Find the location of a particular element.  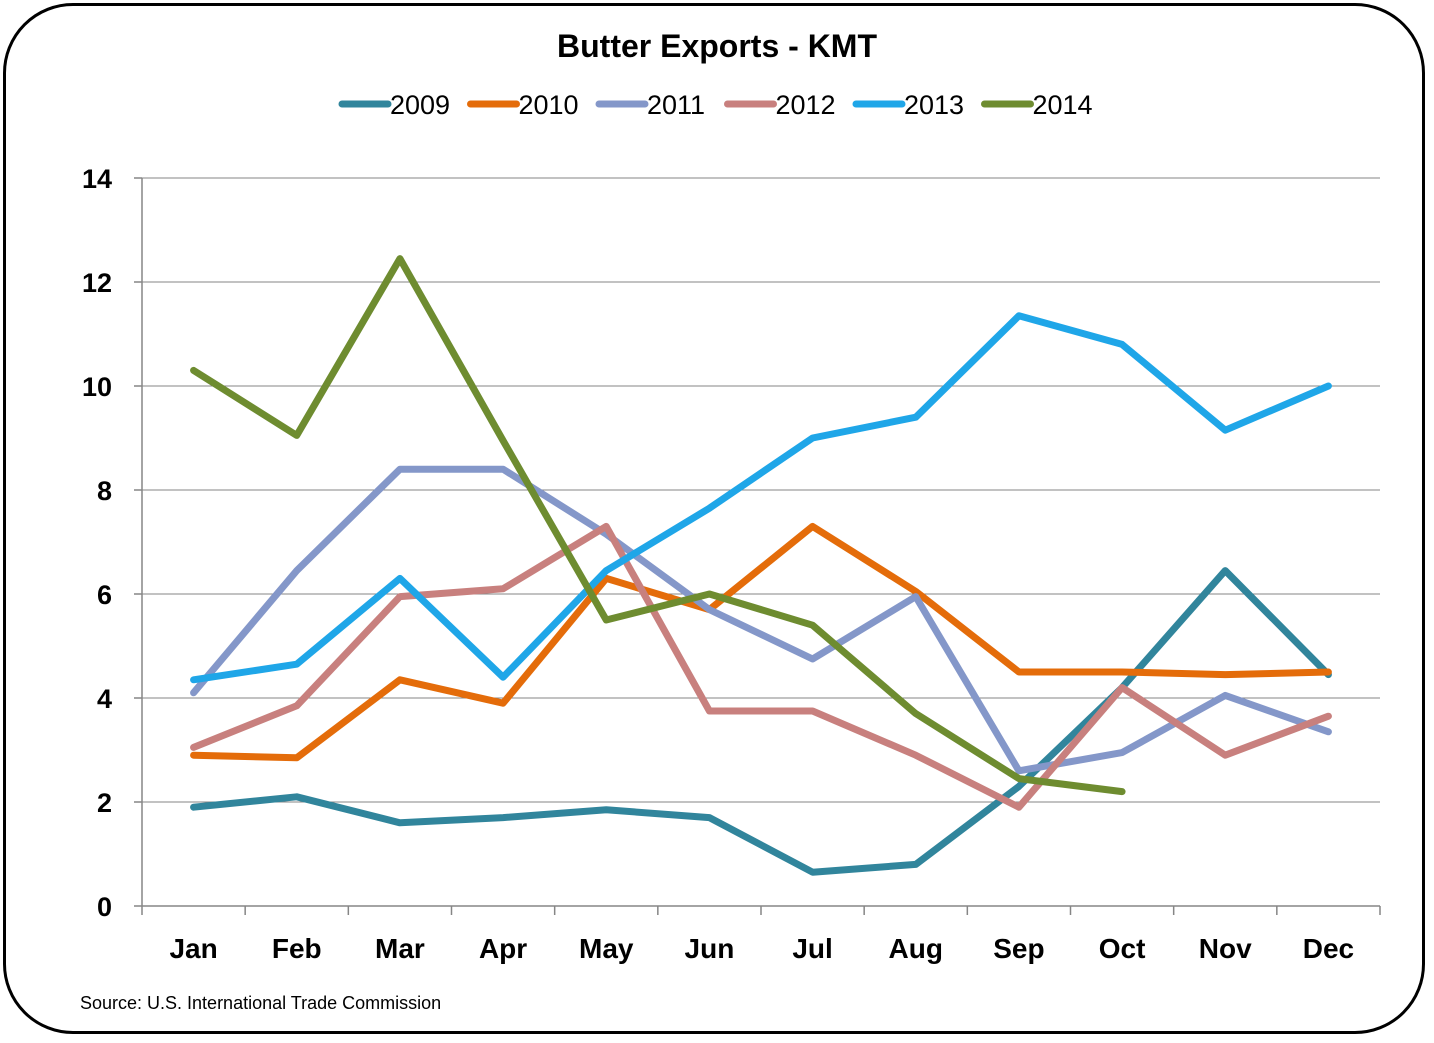

y-axis-ticks: 0 2 4 6 8 10 12 14 is located at coordinates (112, 543).